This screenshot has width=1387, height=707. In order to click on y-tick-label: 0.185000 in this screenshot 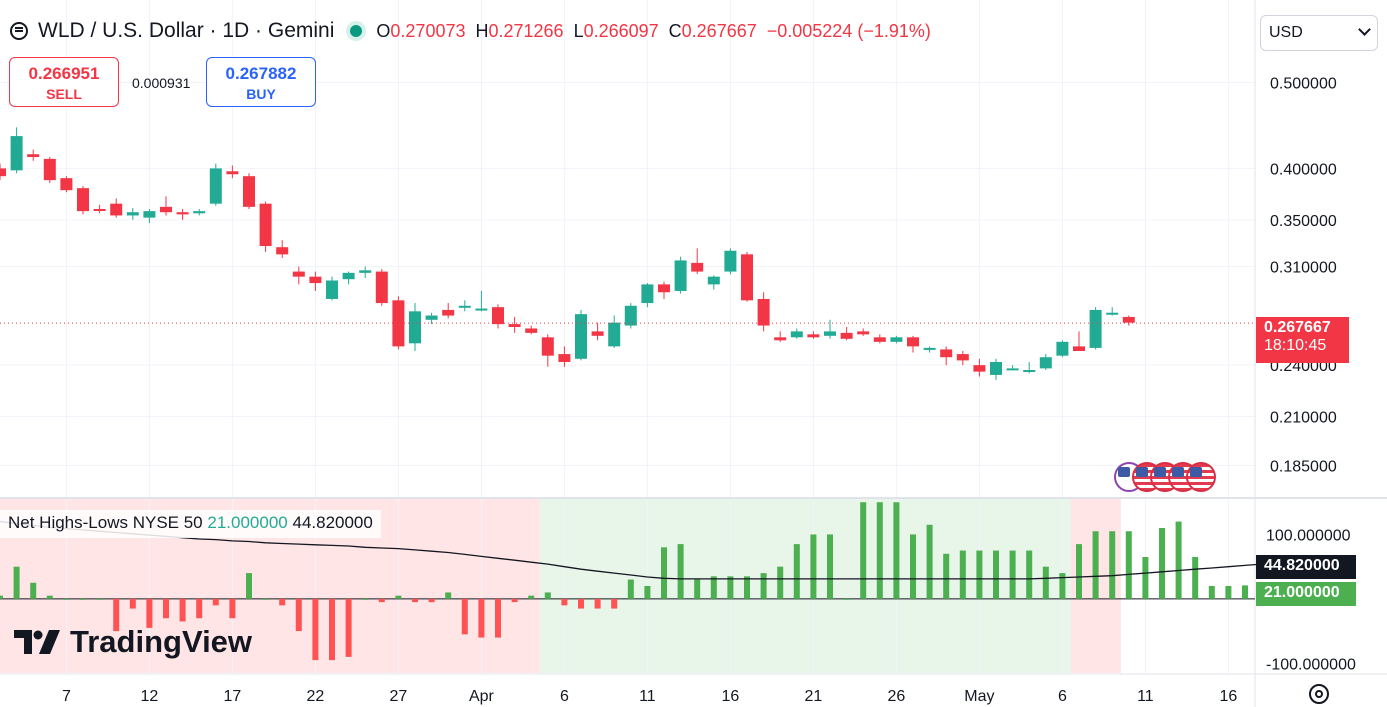, I will do `click(1303, 466)`.